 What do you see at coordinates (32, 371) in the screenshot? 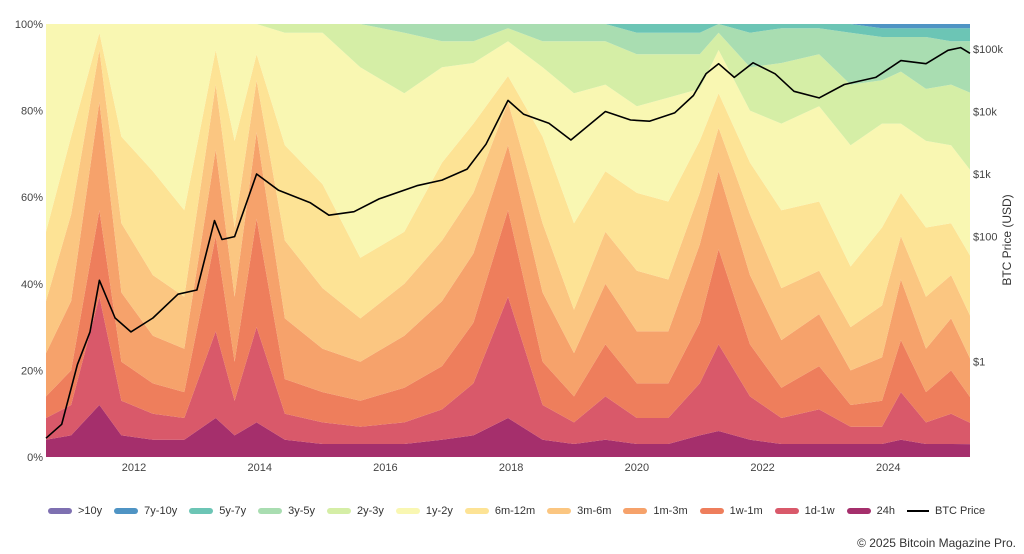
I see `y-tick-label-left: 20%` at bounding box center [32, 371].